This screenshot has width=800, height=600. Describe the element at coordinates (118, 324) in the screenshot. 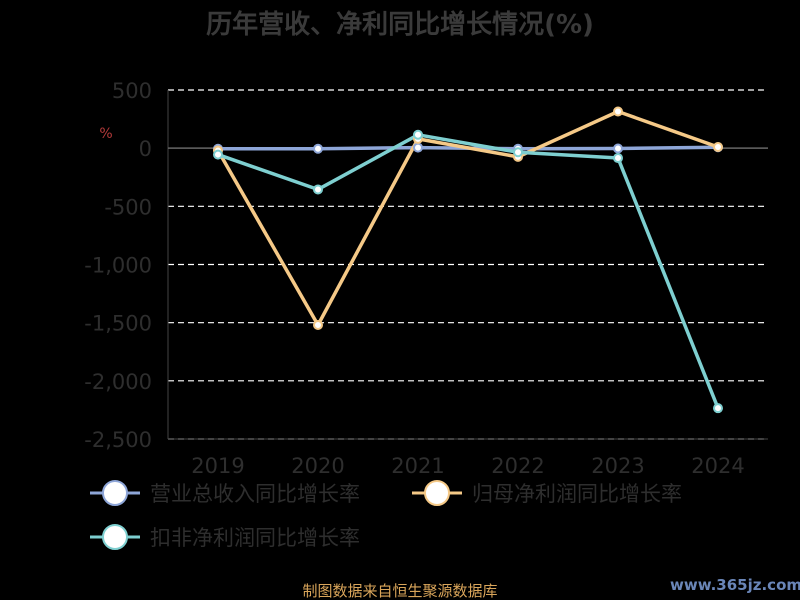

I see `y-tick-label: -1,500` at that location.